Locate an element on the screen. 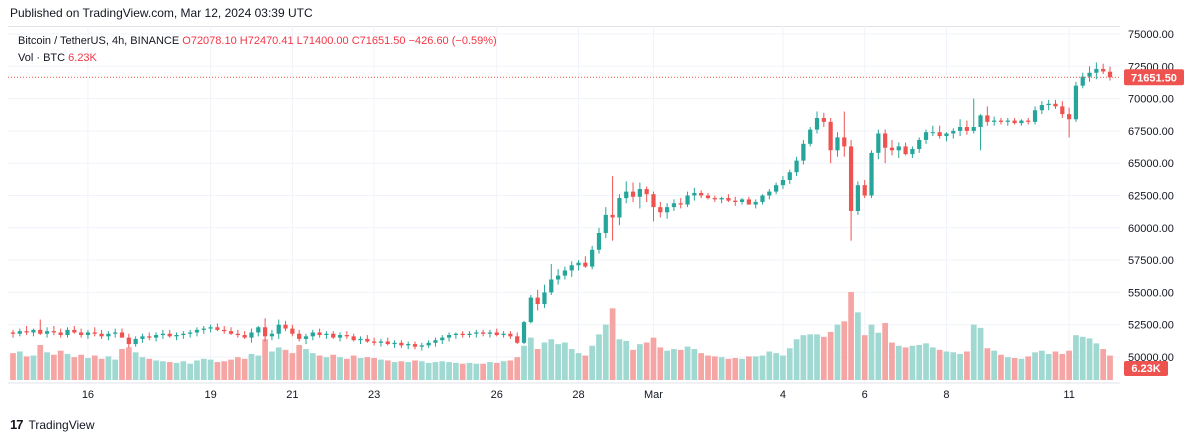 The height and width of the screenshot is (443, 1200). ohlc-low: L71400.00 is located at coordinates (322, 41).